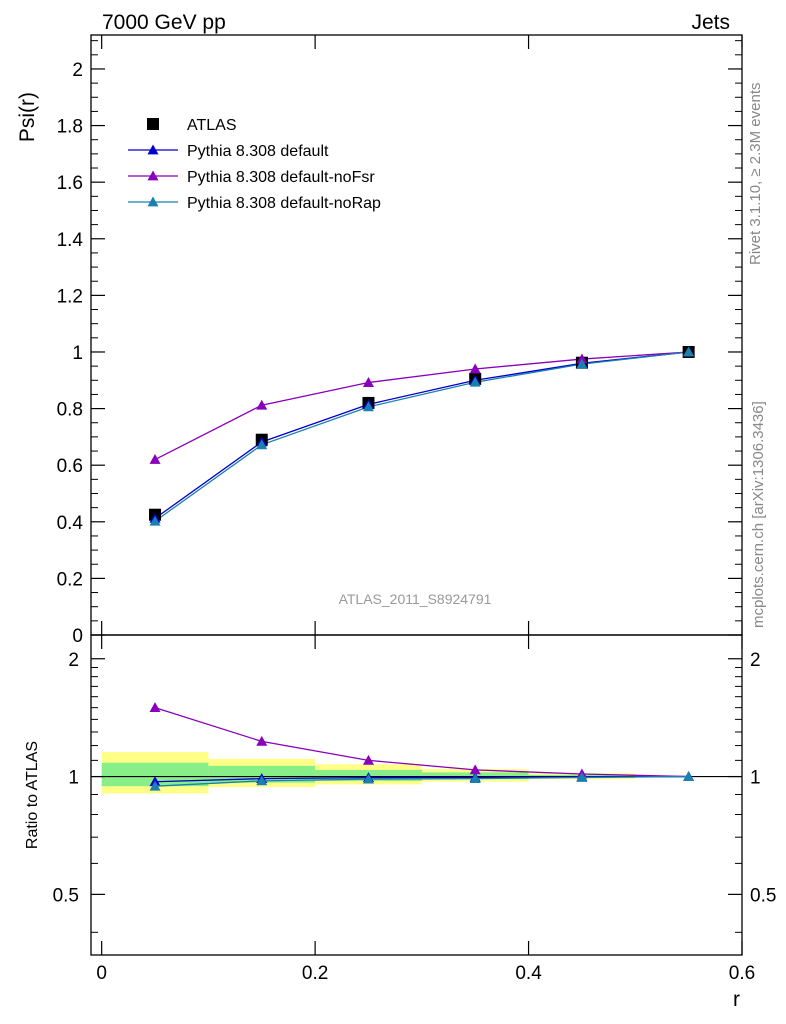 The height and width of the screenshot is (1024, 786). I want to click on rivet-version-label: Rivet 3.1.10, ≥ 2.3M events, so click(755, 174).